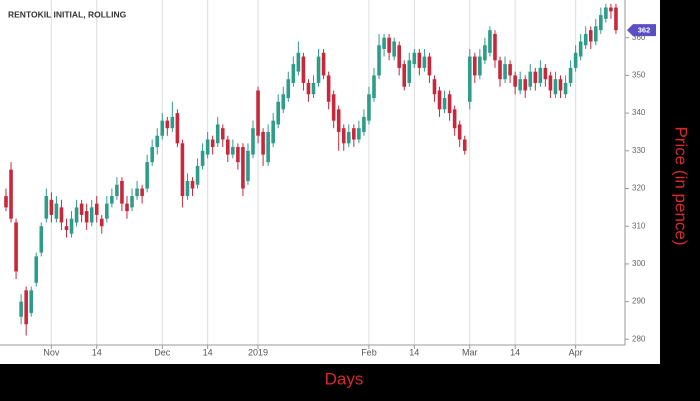 The height and width of the screenshot is (401, 700). Describe the element at coordinates (67, 14) in the screenshot. I see `chart-title: RENTOKIL INITIAL, ROLLING` at that location.